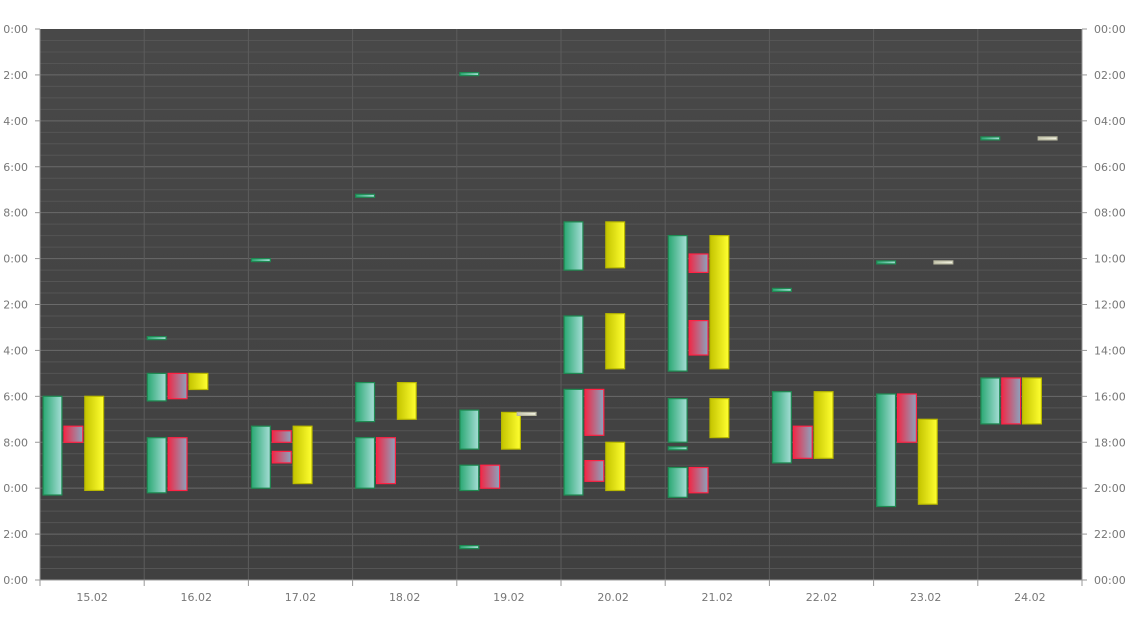 This screenshot has width=1148, height=629. I want to click on y-tick-label-right: 16:00, so click(1110, 396).